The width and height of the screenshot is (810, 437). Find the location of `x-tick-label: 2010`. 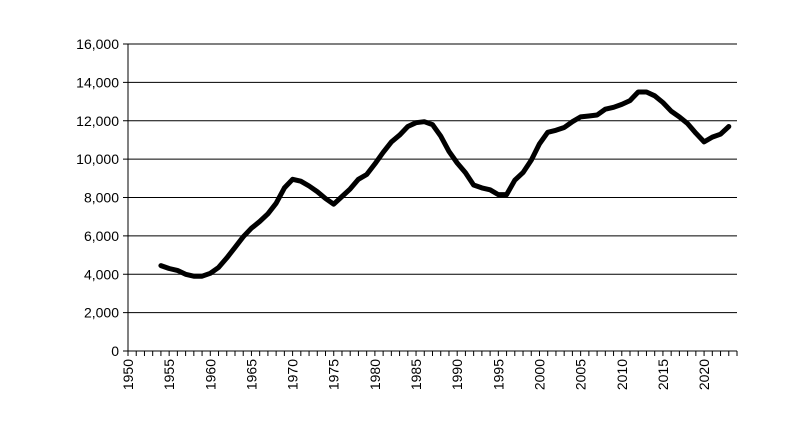

x-tick-label: 2010 is located at coordinates (622, 374).